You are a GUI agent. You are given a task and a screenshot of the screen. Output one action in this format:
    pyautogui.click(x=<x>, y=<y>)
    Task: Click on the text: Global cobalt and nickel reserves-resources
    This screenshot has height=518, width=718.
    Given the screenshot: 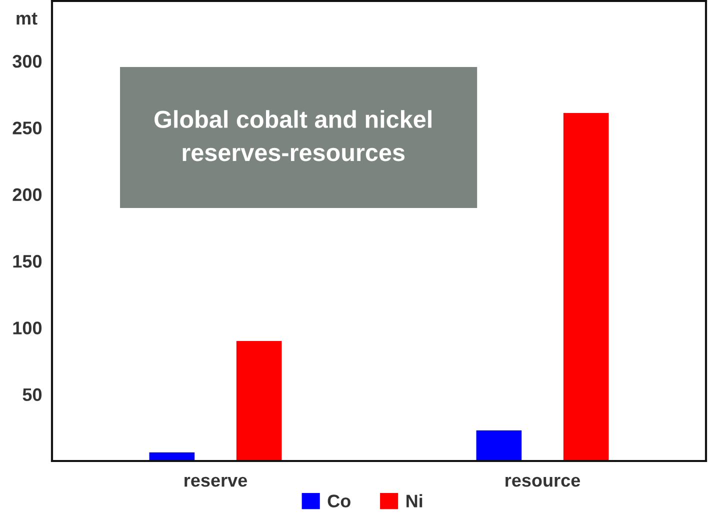 What is the action you would take?
    pyautogui.click(x=293, y=136)
    